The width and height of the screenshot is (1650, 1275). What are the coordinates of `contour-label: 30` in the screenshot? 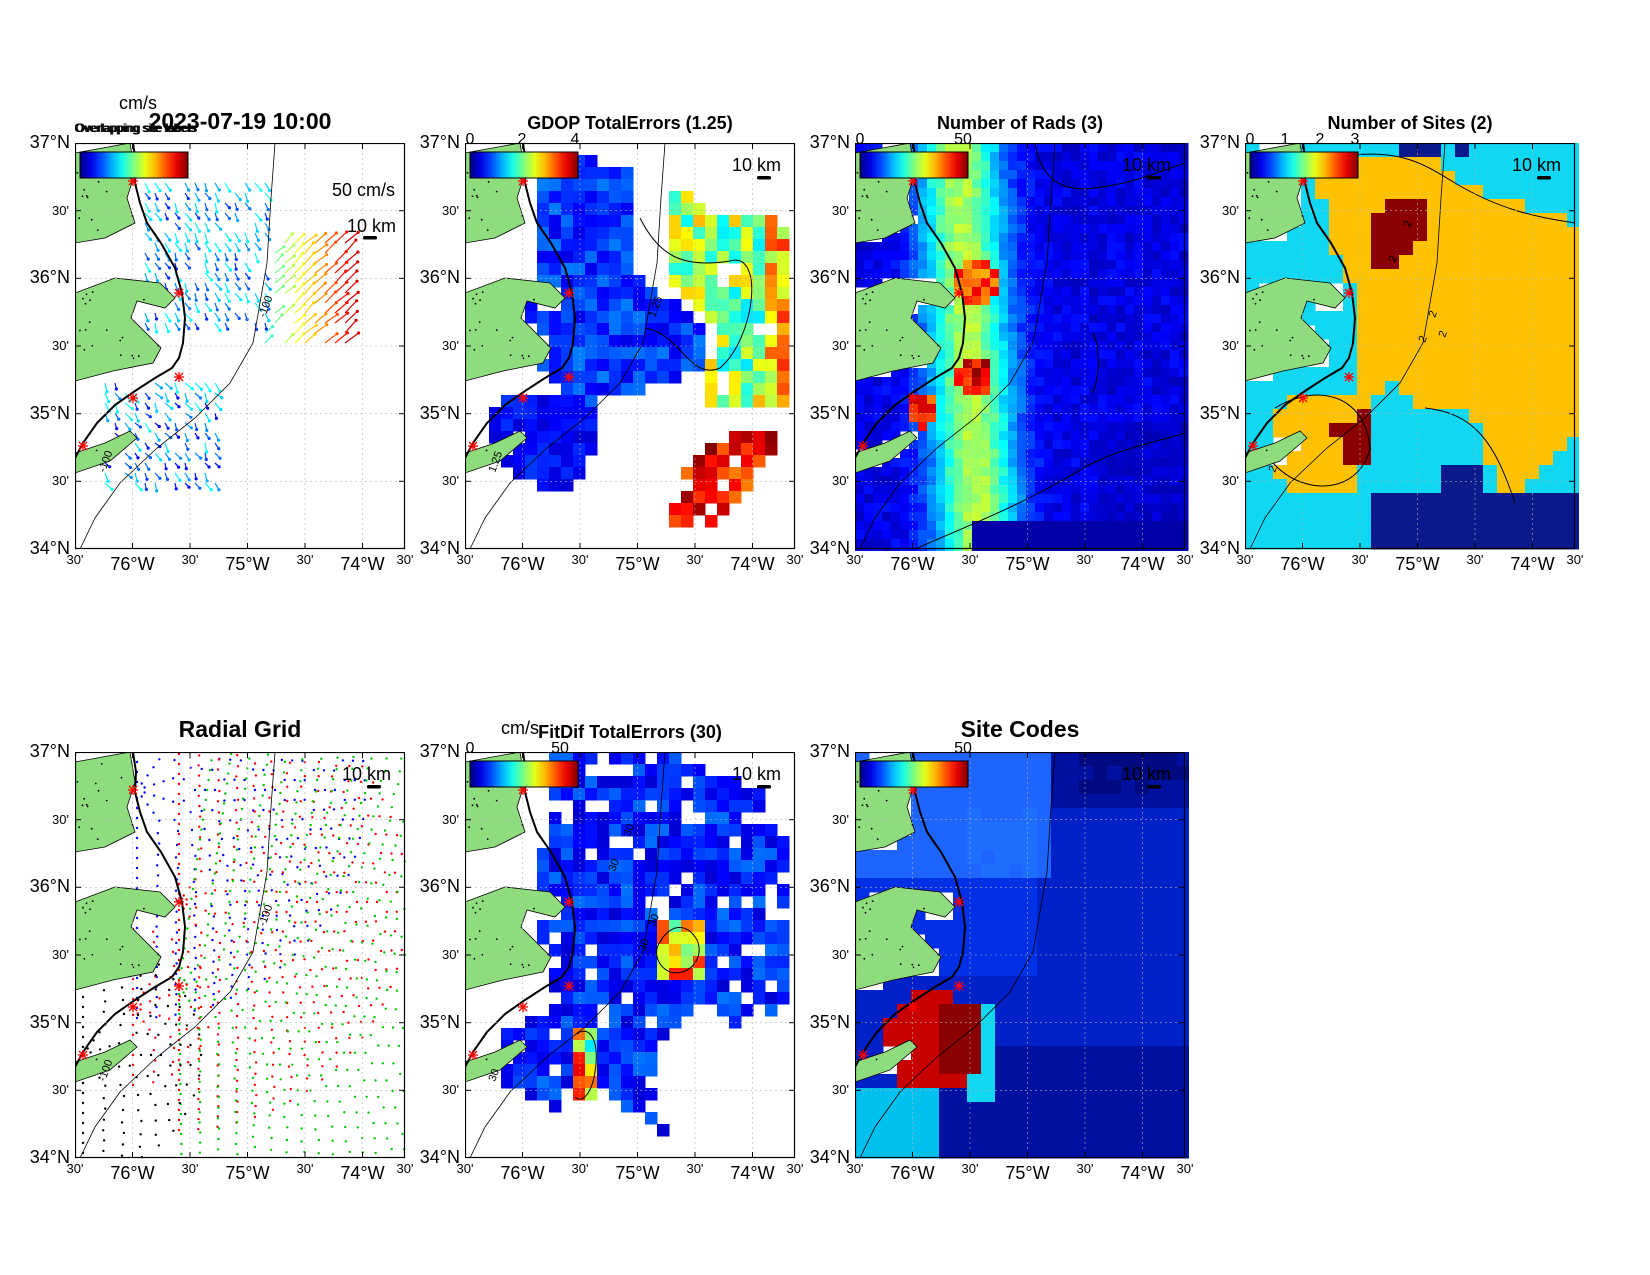 It's located at (654, 920).